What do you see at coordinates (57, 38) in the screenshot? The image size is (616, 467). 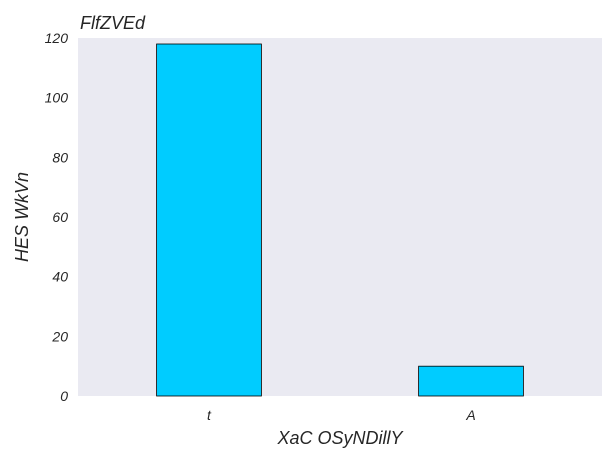 I see `y-tick-label: 120` at bounding box center [57, 38].